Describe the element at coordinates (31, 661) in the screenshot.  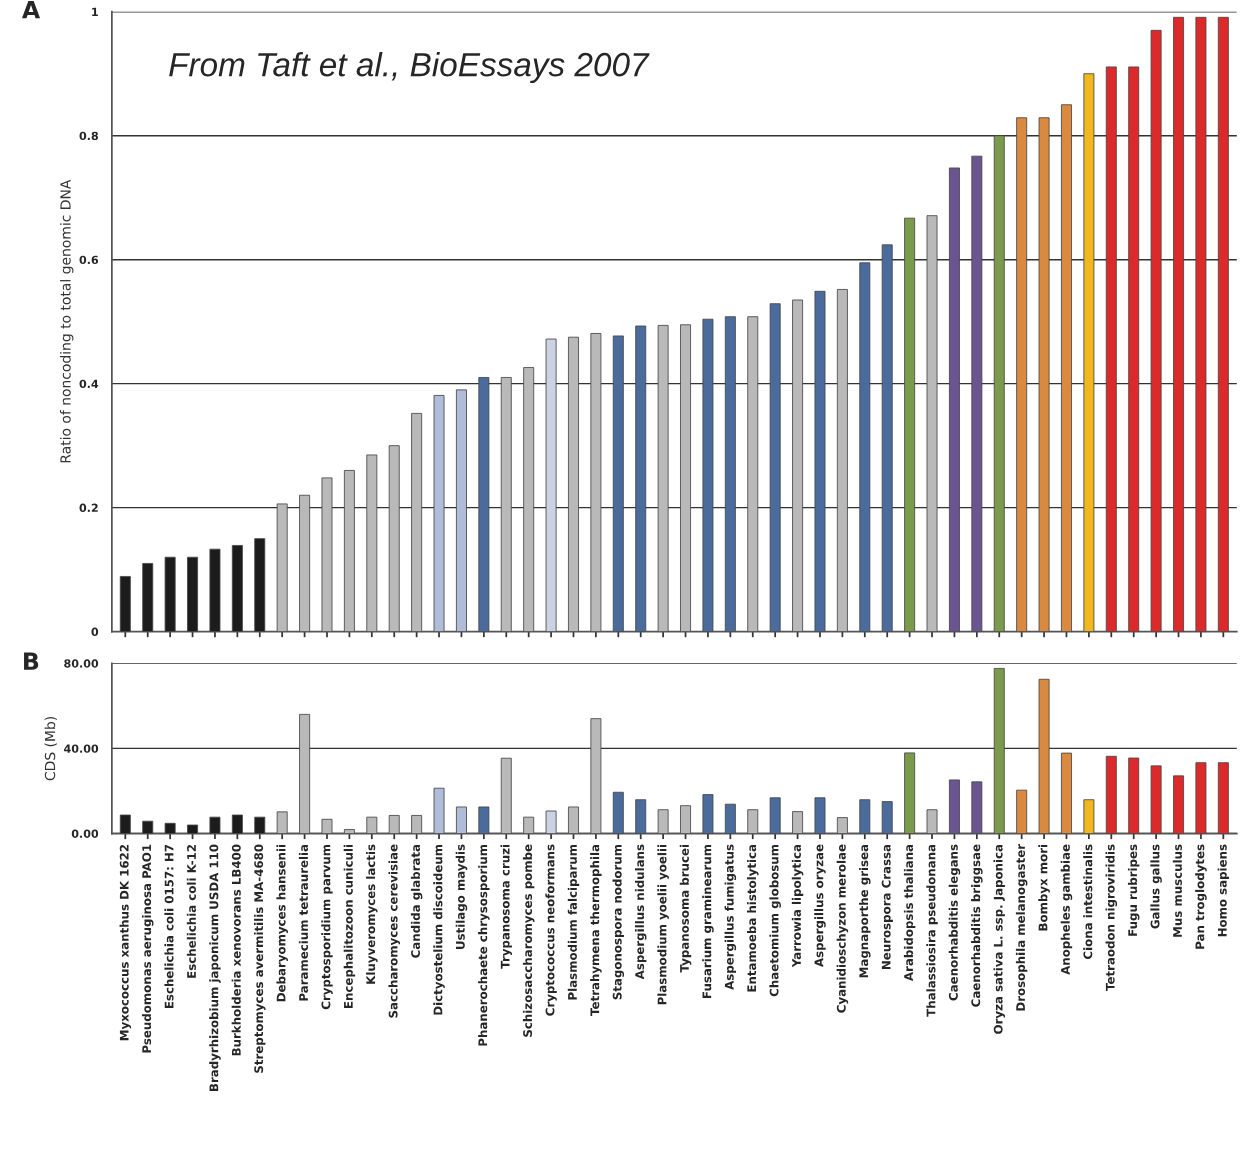
I see `chart-title: B` at that location.